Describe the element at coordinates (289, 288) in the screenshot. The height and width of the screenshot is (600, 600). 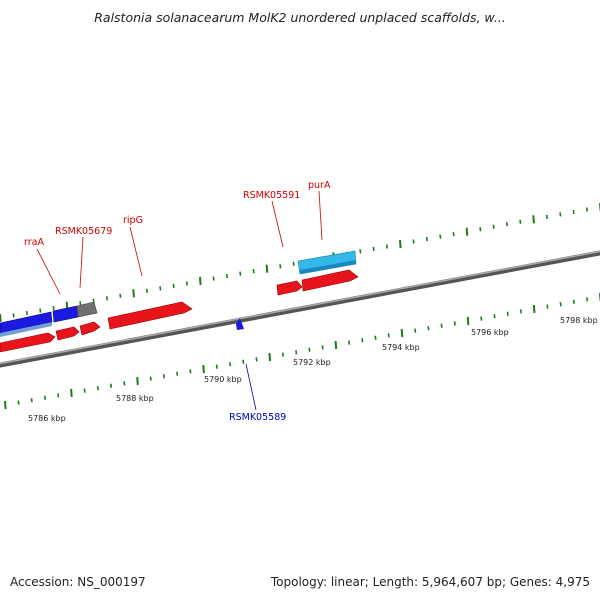
I see `gene-red-RSMK05591` at that location.